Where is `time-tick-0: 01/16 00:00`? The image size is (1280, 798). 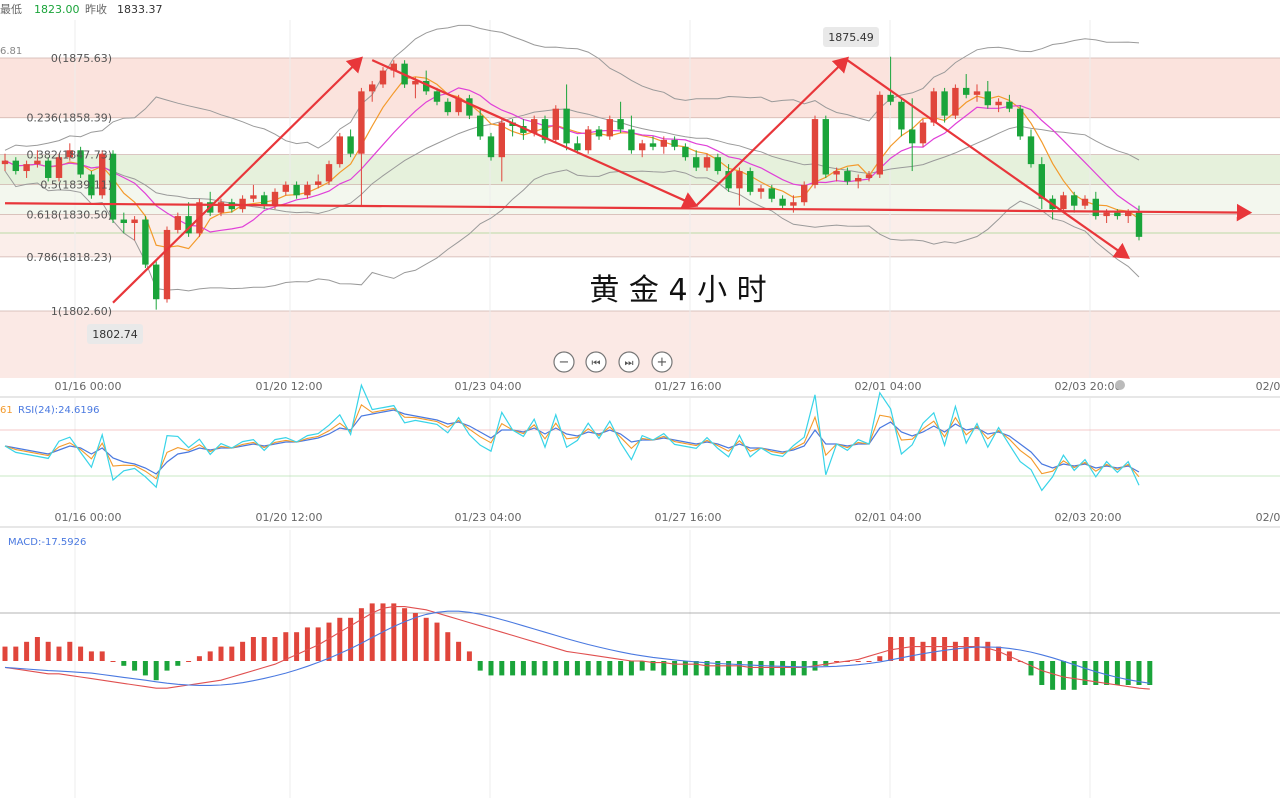 time-tick-0: 01/16 00:00 is located at coordinates (88, 386).